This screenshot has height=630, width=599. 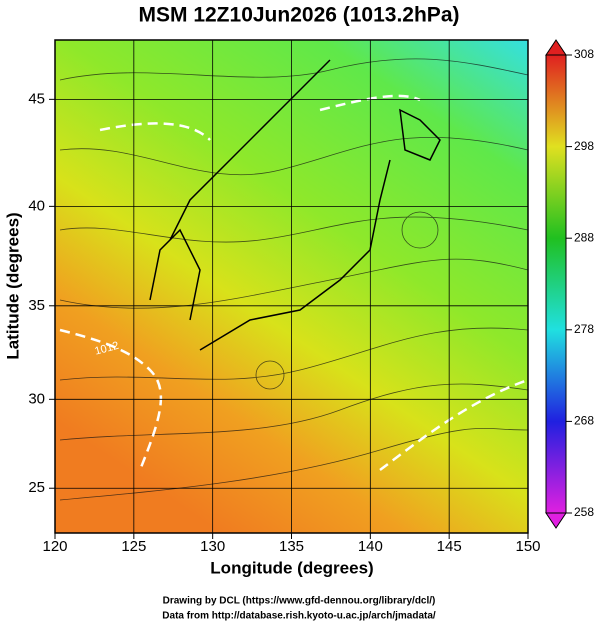 I want to click on colorbar-tick-label: 278, so click(x=584, y=329).